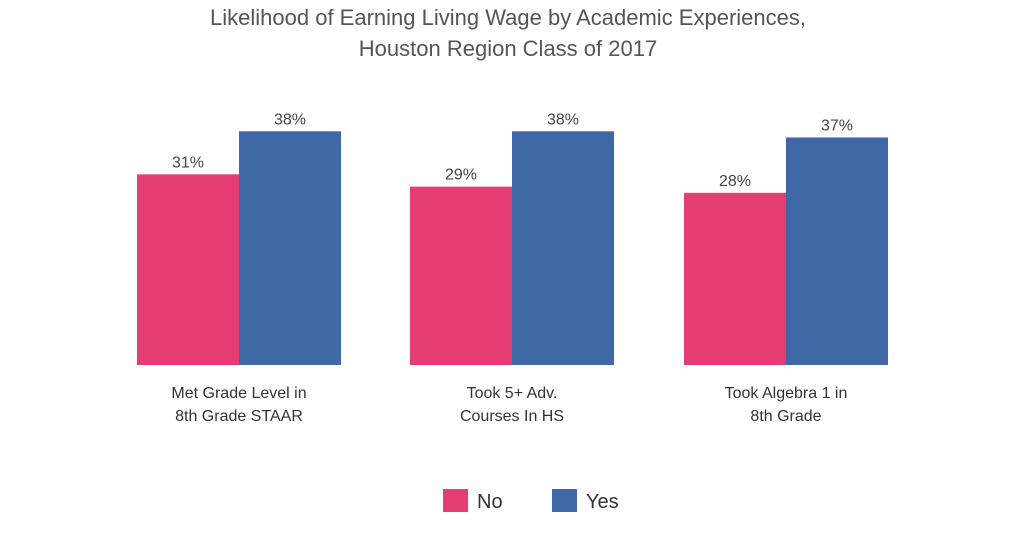  Describe the element at coordinates (563, 119) in the screenshot. I see `data-label-yes-1: 38%` at that location.